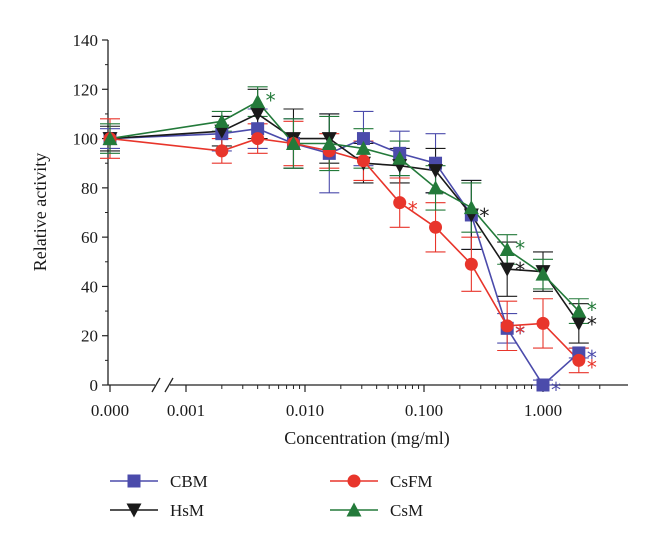 This screenshot has width=660, height=551. I want to click on x-axis-title: Concentration (mg/ml), so click(366, 438).